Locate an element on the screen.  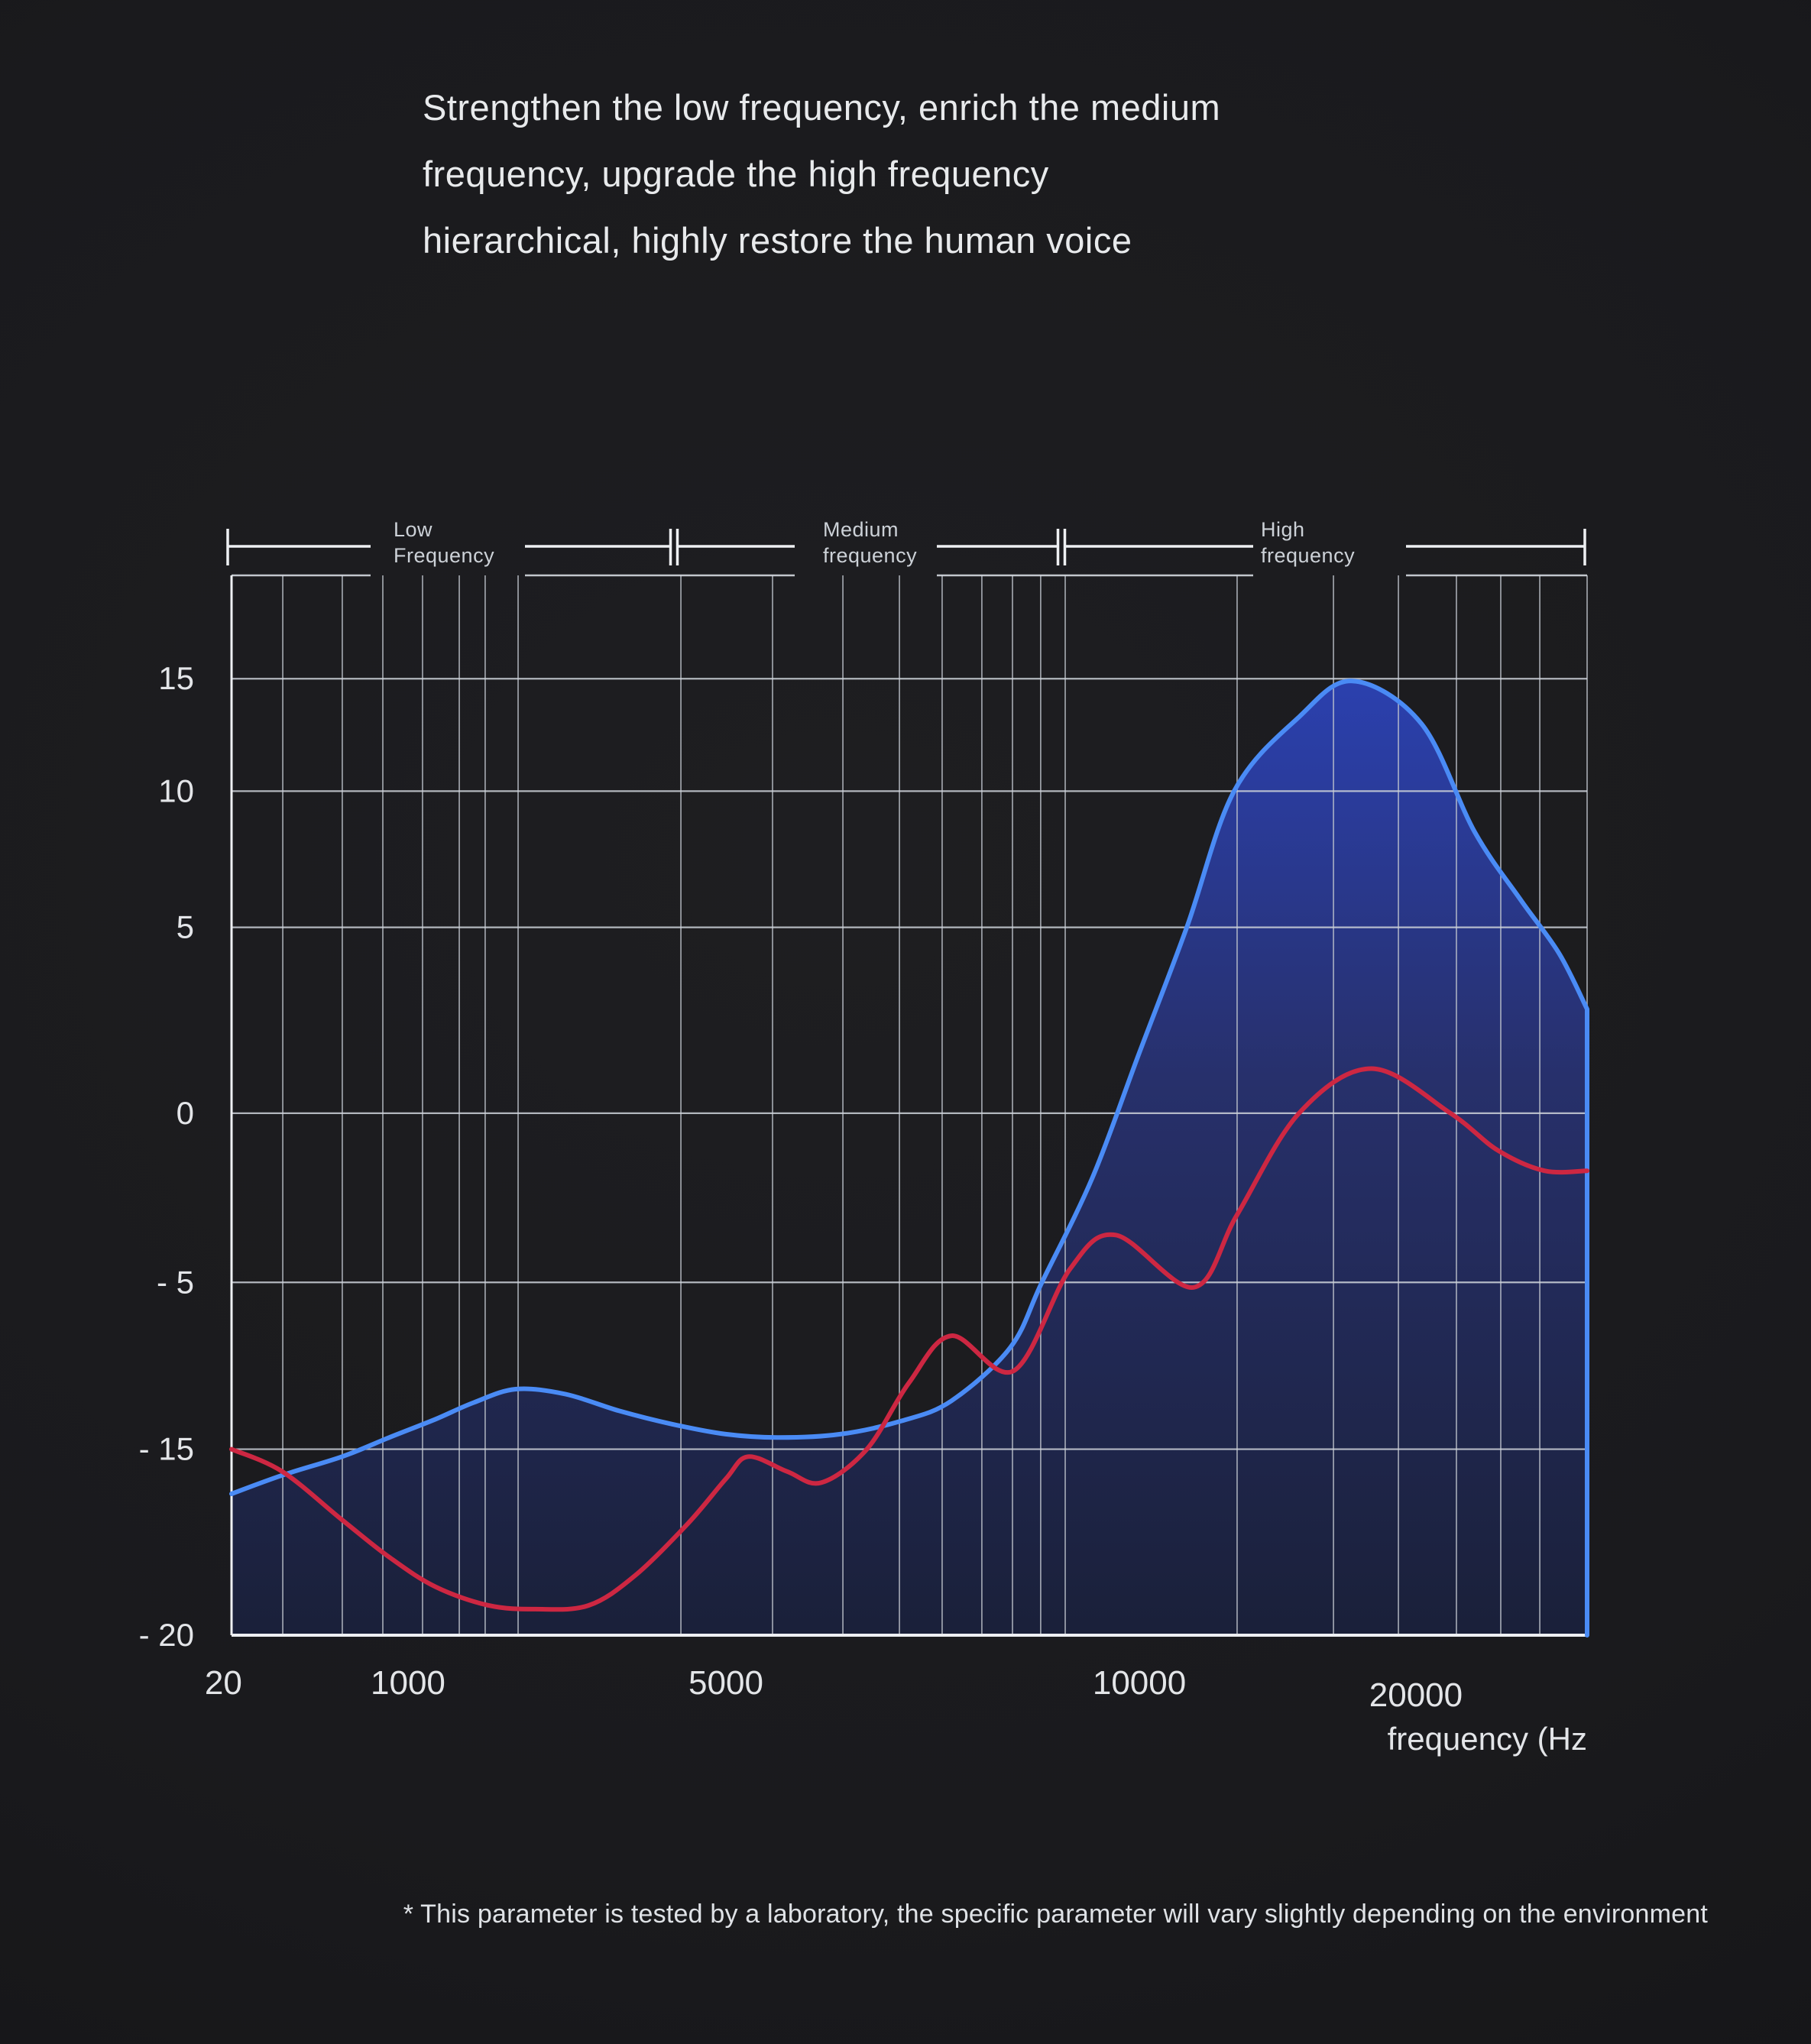
x-tick-label: 20000 is located at coordinates (1416, 1695).